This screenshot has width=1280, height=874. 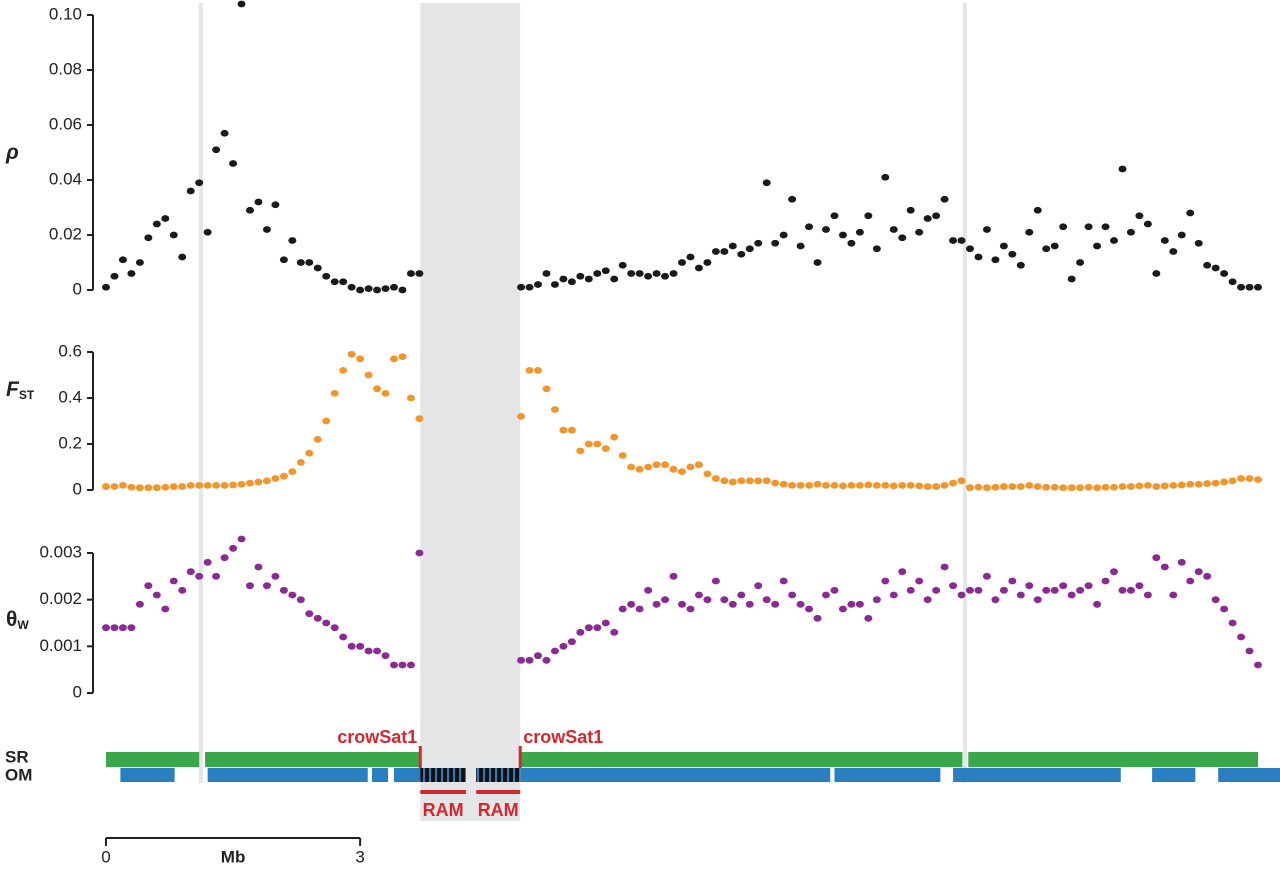 What do you see at coordinates (65, 178) in the screenshot?
I see `y-tick-label: 0.04` at bounding box center [65, 178].